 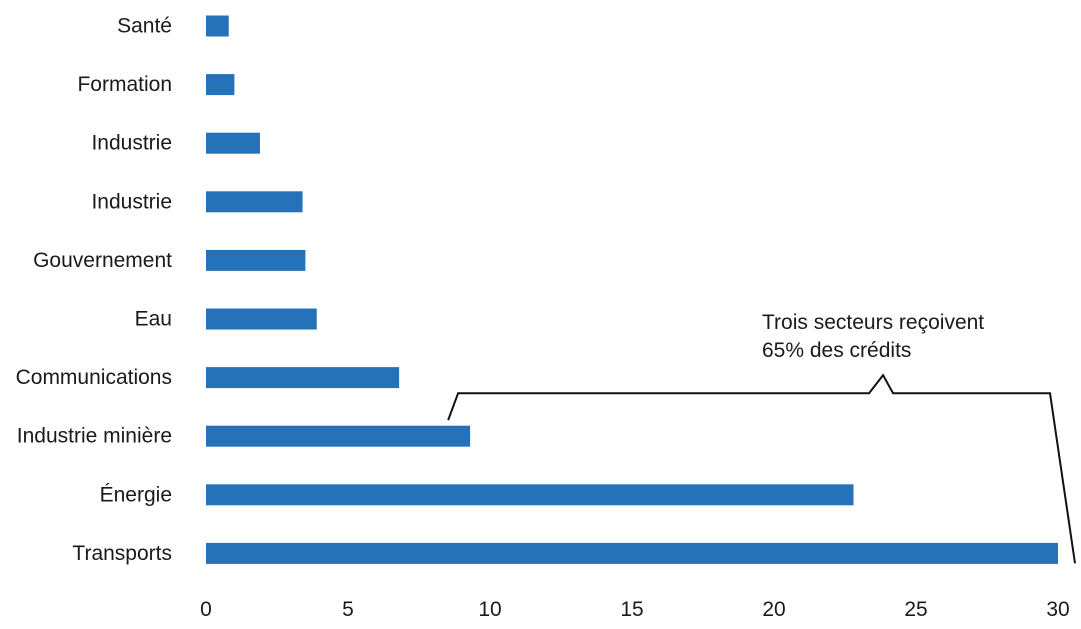 What do you see at coordinates (131, 143) in the screenshot?
I see `category-label-3: Industrie` at bounding box center [131, 143].